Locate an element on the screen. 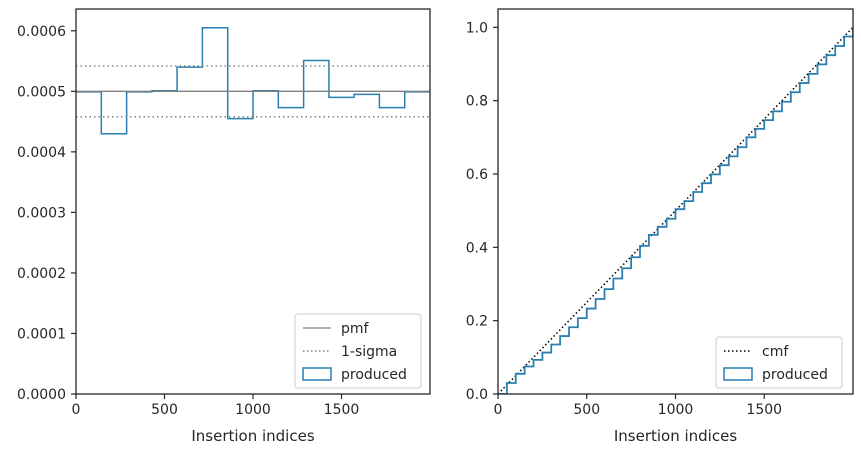  y-tick-label: 0.2 is located at coordinates (477, 322).